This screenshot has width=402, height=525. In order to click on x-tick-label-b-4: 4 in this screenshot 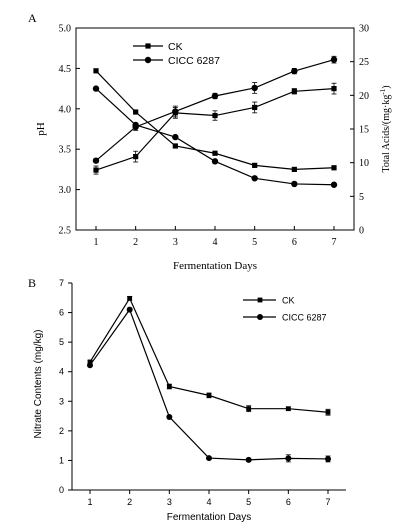, I will do `click(208, 502)`.